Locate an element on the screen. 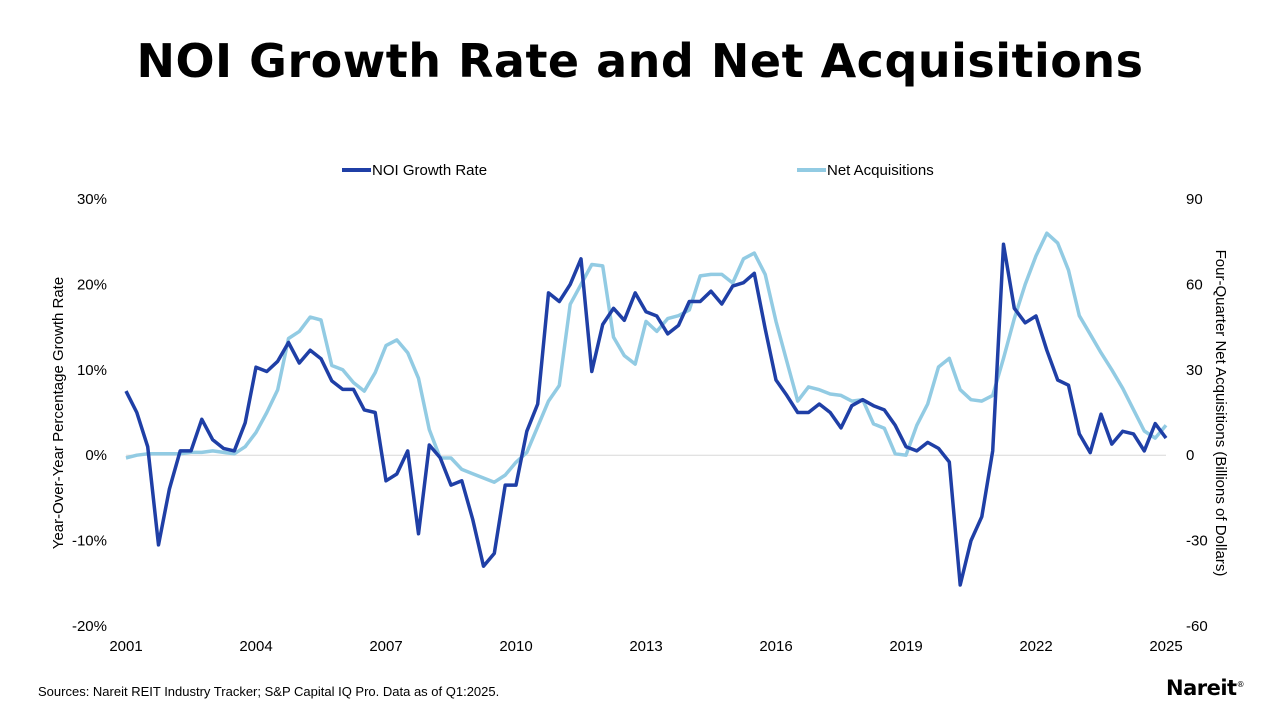 The height and width of the screenshot is (720, 1280). y-tick-label-left: -20% is located at coordinates (89, 626).